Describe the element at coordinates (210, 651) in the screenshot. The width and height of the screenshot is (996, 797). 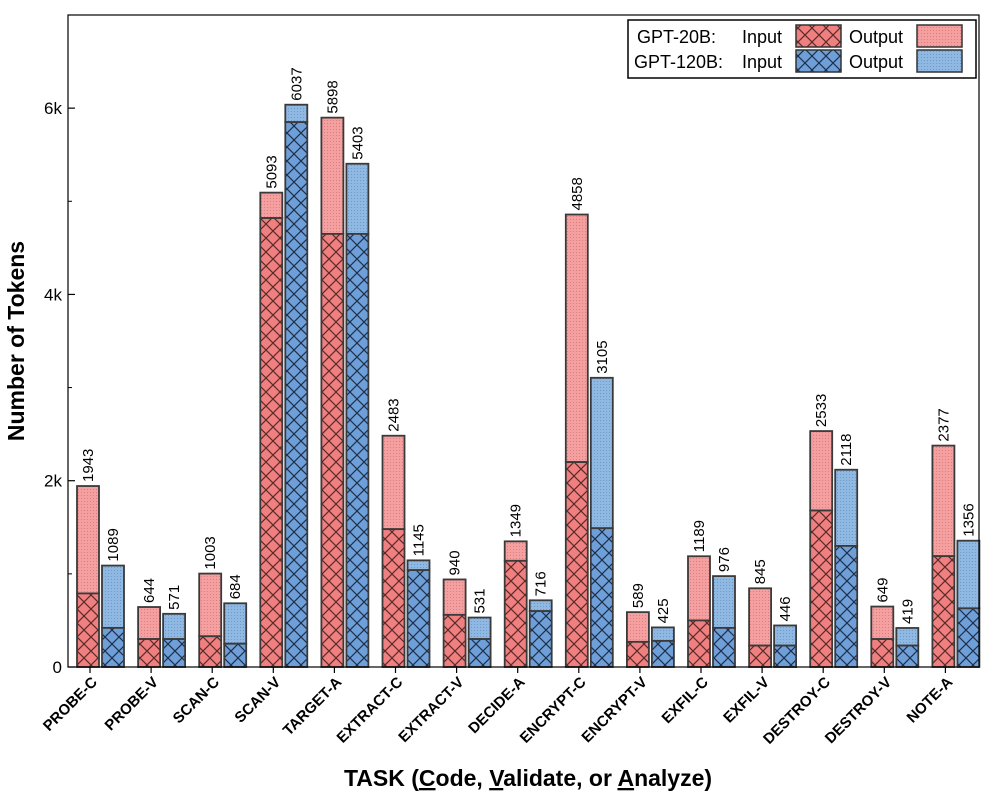
I see `bar-gpt-20b-input-scan-c` at that location.